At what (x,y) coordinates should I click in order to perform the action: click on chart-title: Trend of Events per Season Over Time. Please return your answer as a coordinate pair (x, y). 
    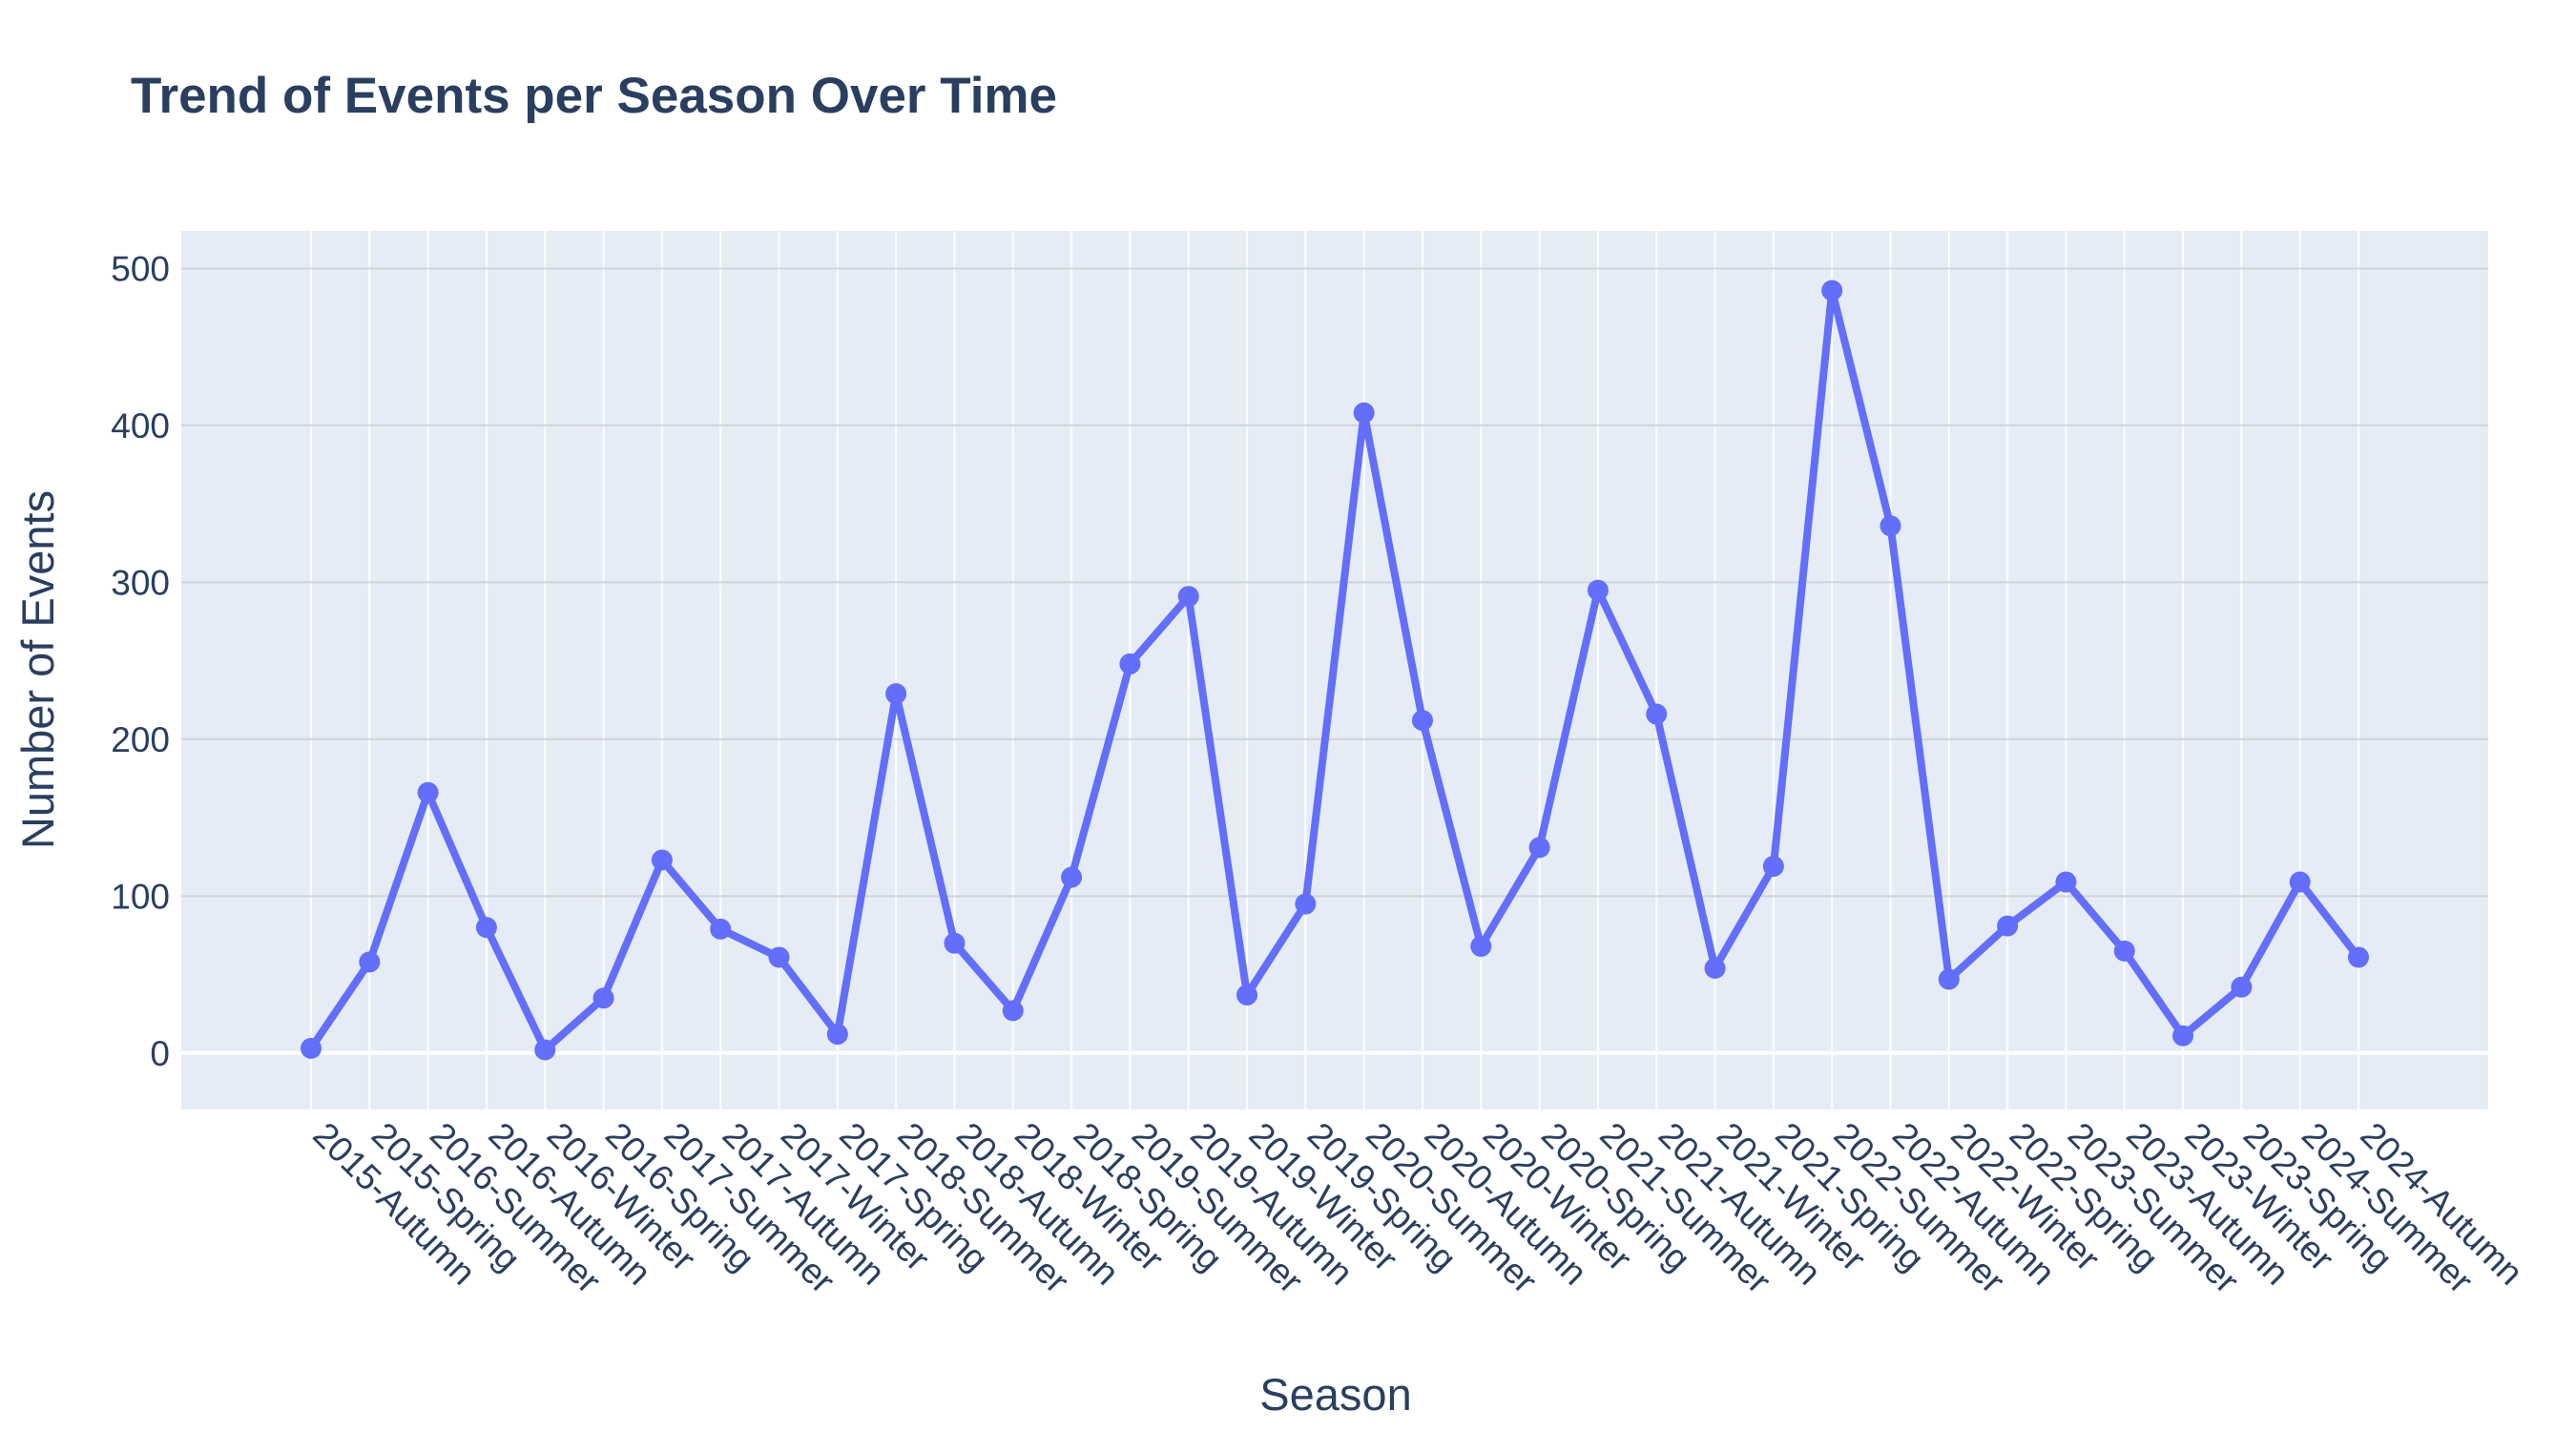
    Looking at the image, I should click on (594, 96).